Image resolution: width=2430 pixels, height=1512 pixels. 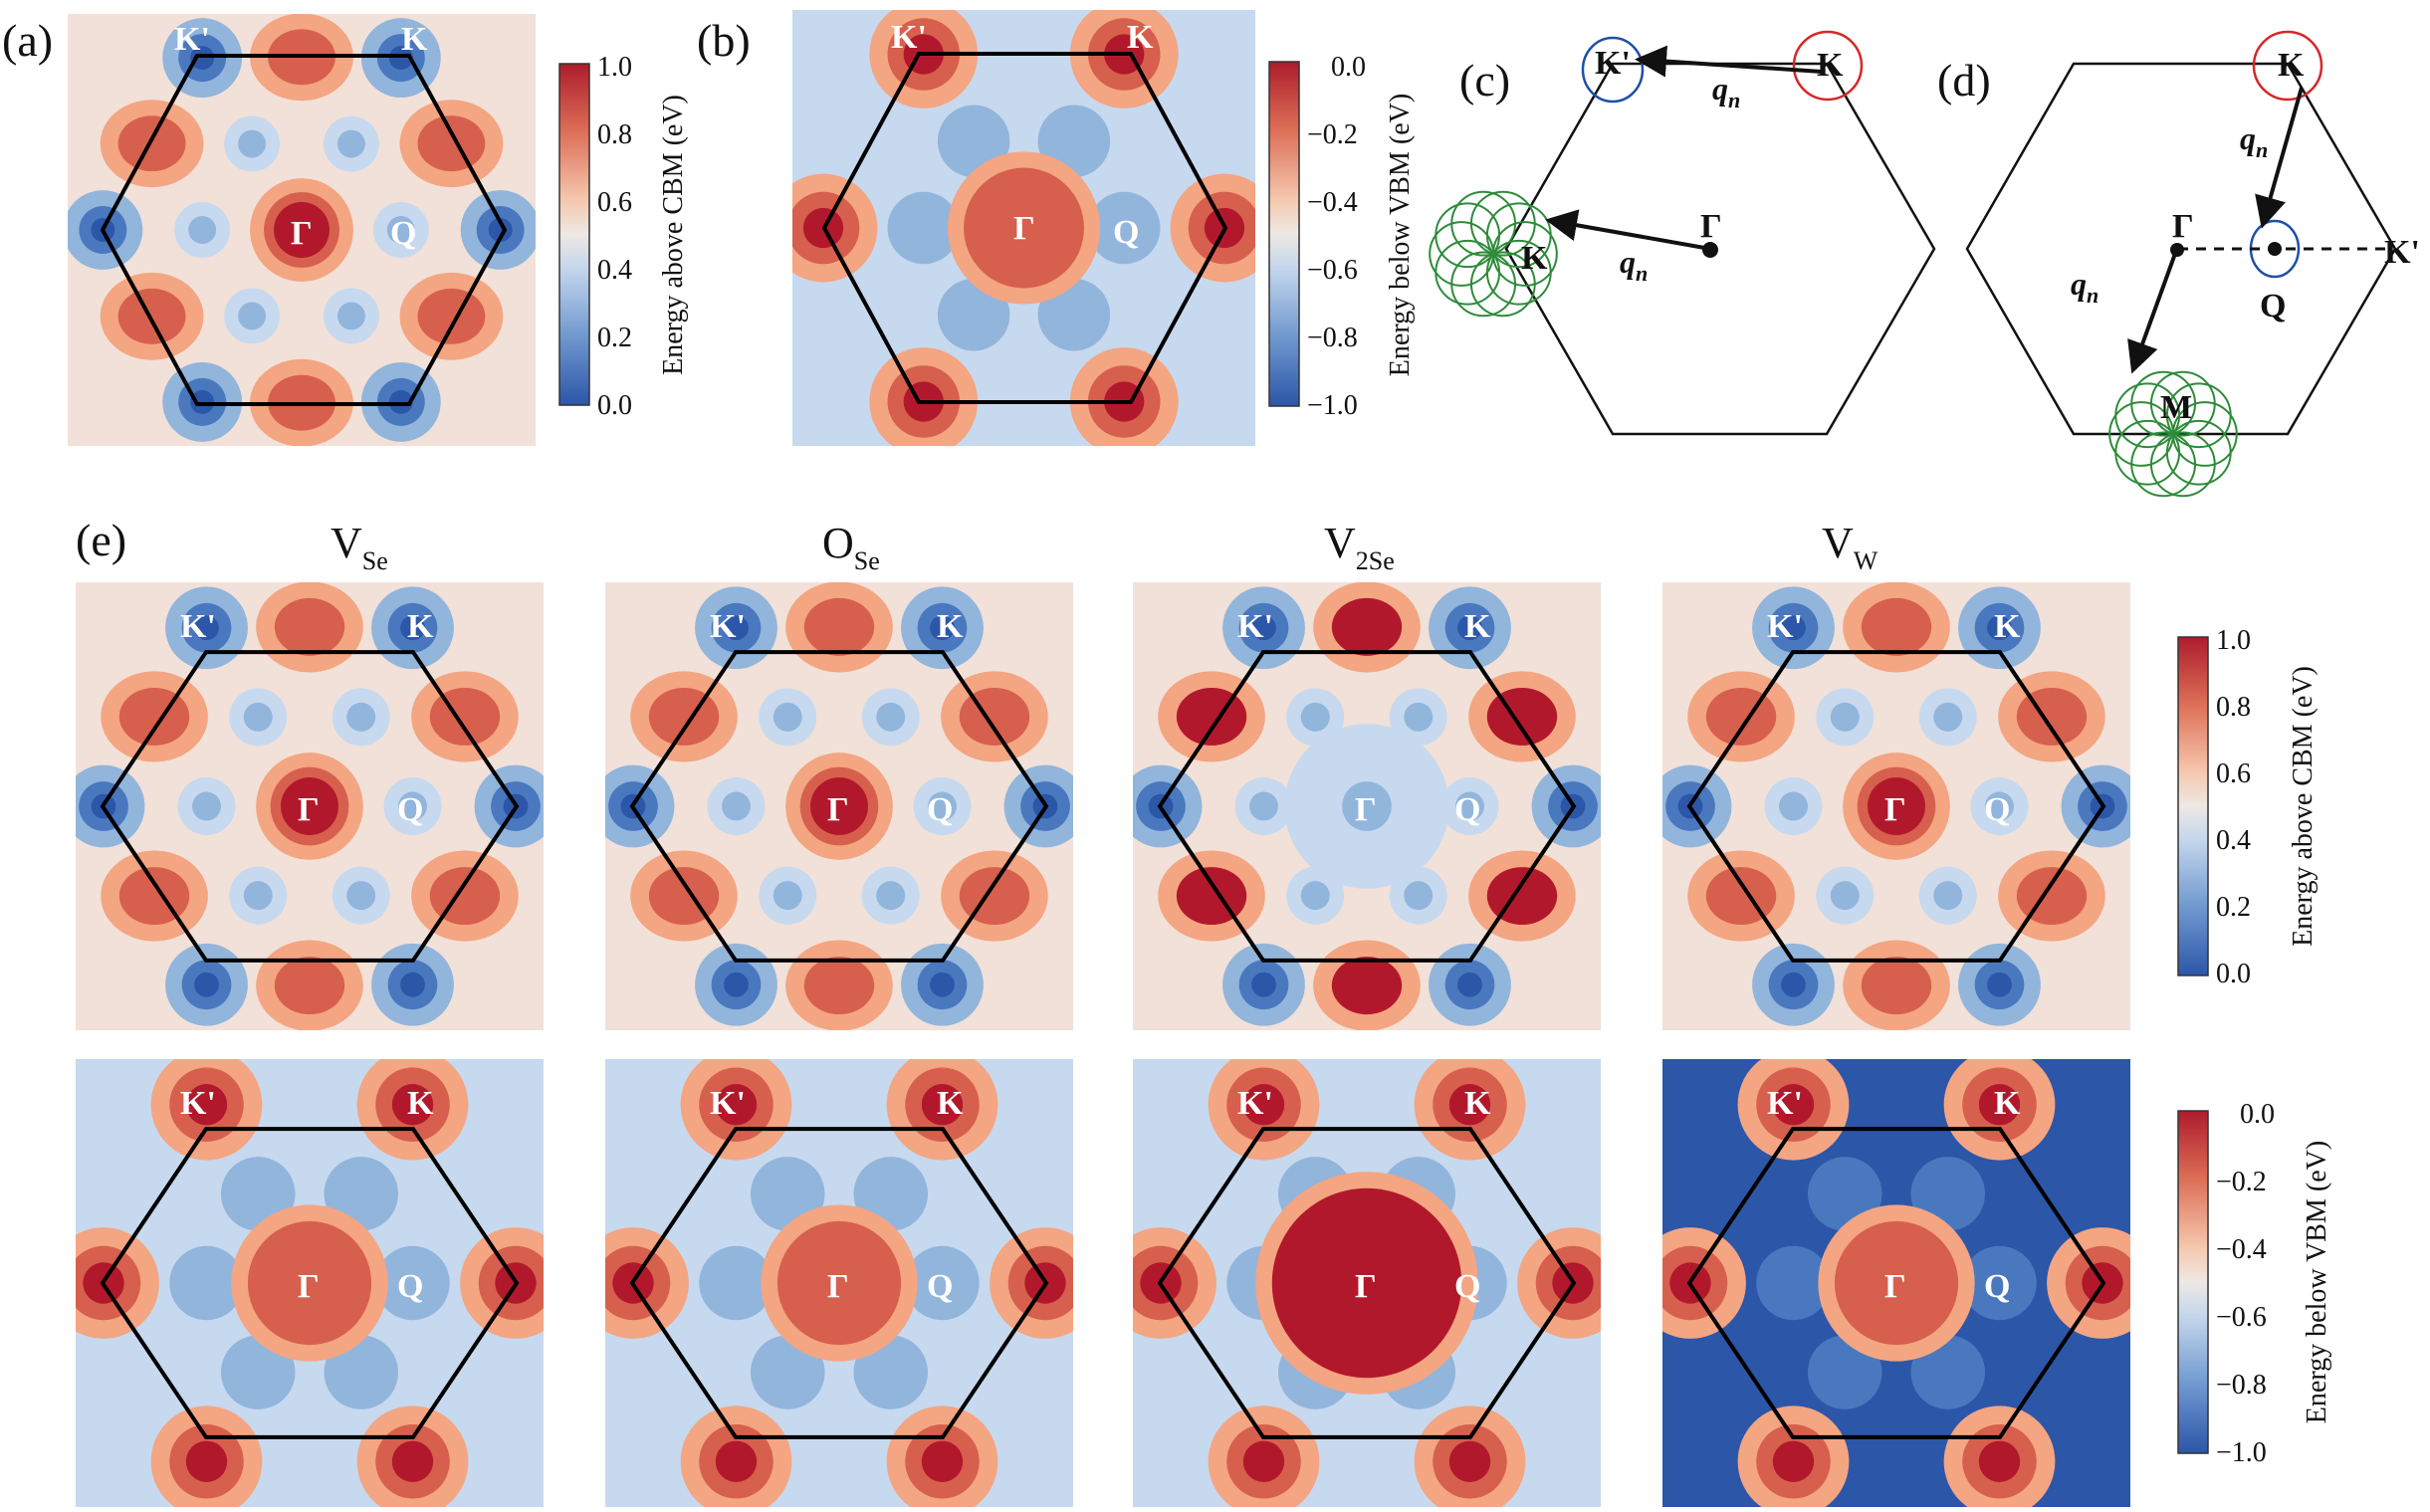 What do you see at coordinates (1332, 405) in the screenshot?
I see `cb-b-tick: −1.0` at bounding box center [1332, 405].